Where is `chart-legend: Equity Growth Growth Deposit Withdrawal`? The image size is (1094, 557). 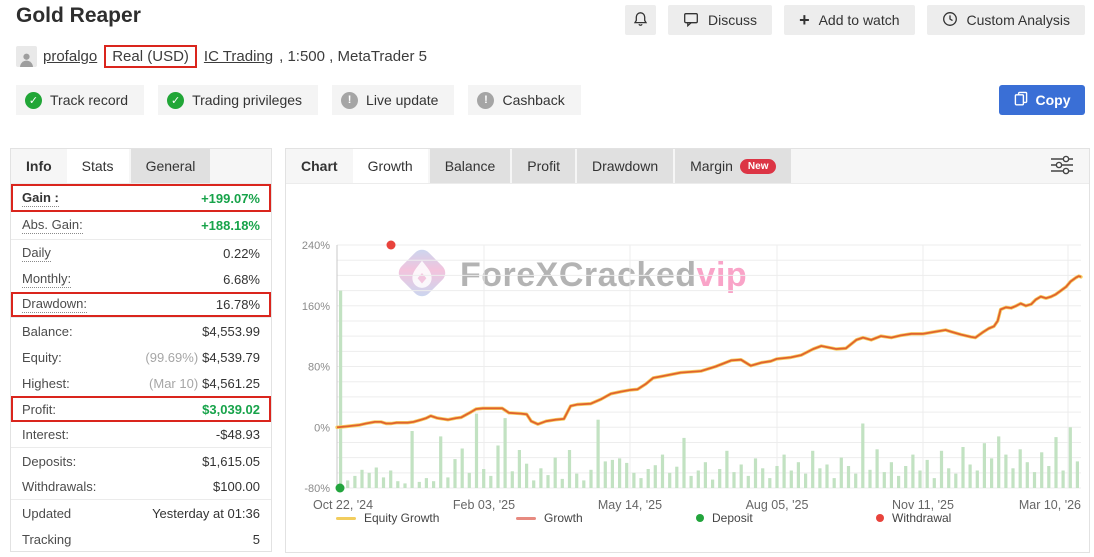 chart-legend: Equity Growth Growth Deposit Withdrawal is located at coordinates (687, 518).